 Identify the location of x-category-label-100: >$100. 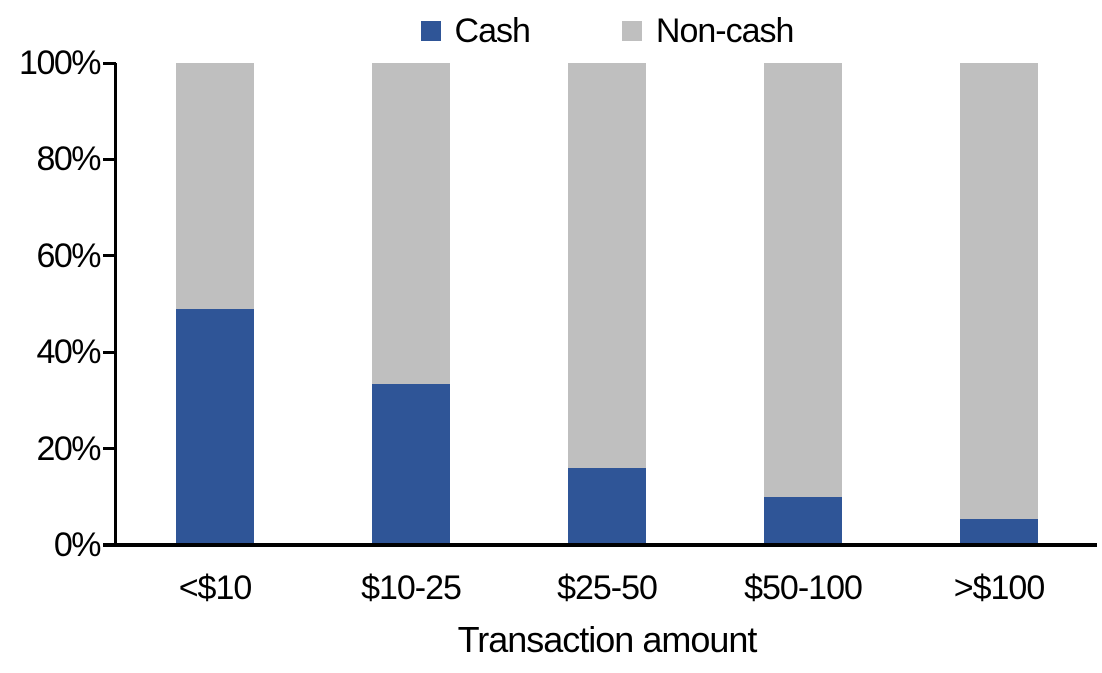
(999, 588).